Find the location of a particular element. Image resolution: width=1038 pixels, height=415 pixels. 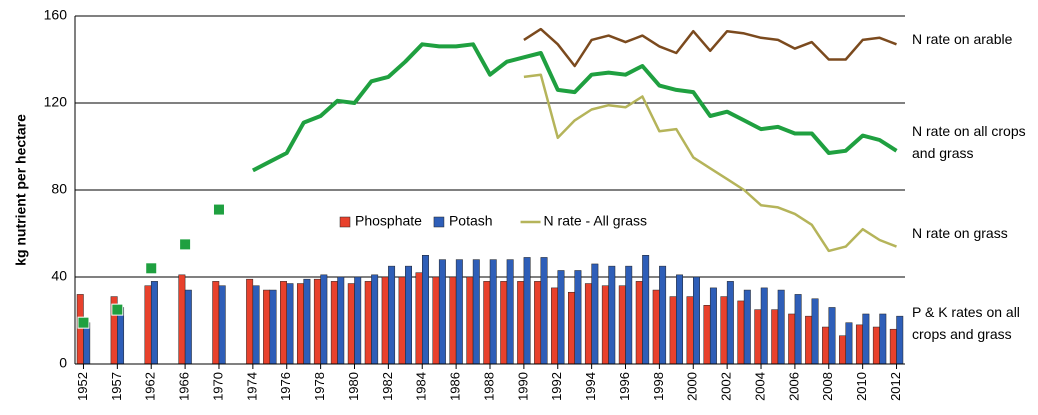

x-tick-label: 2000 is located at coordinates (692, 386).